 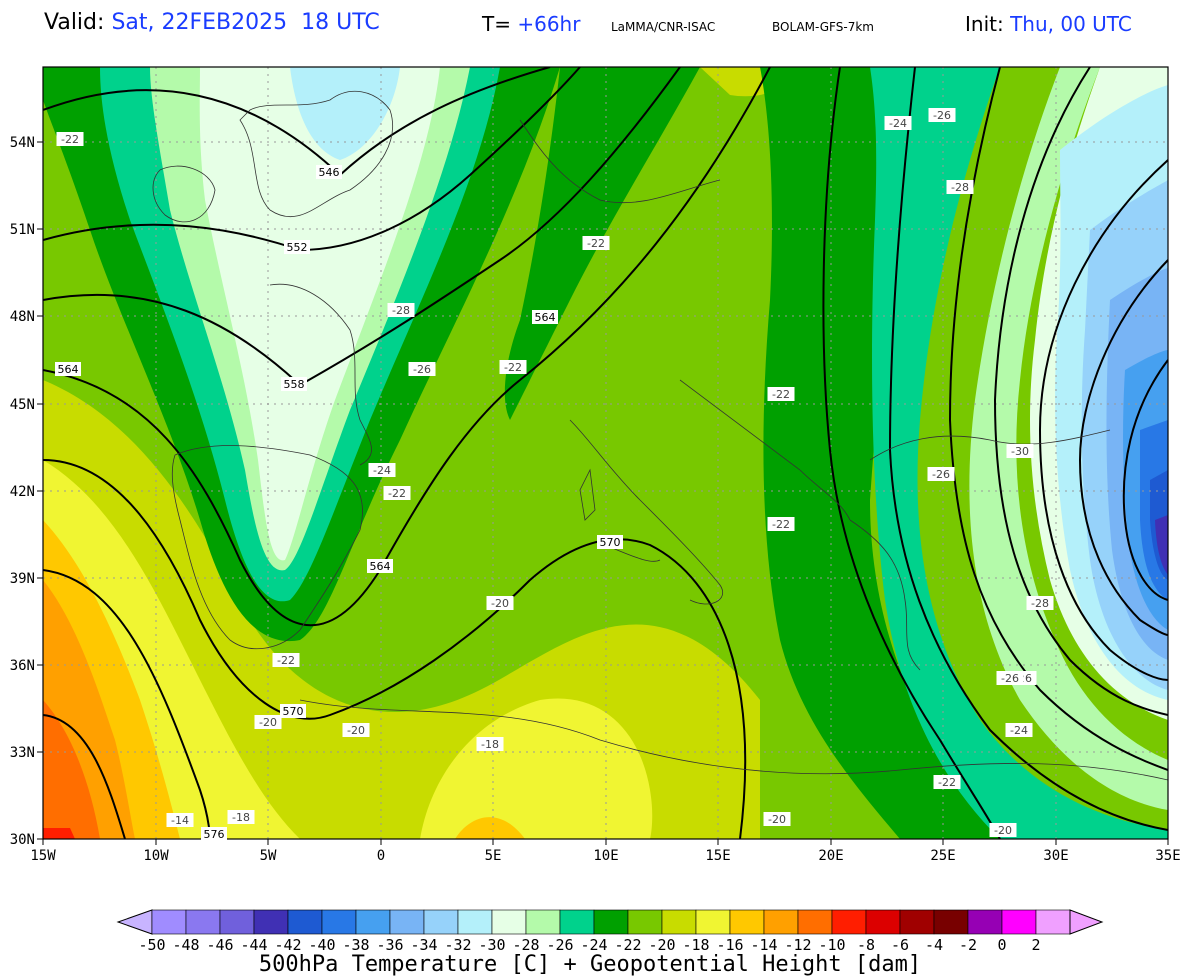 I want to click on colorbar-label: -46, so click(x=219, y=945).